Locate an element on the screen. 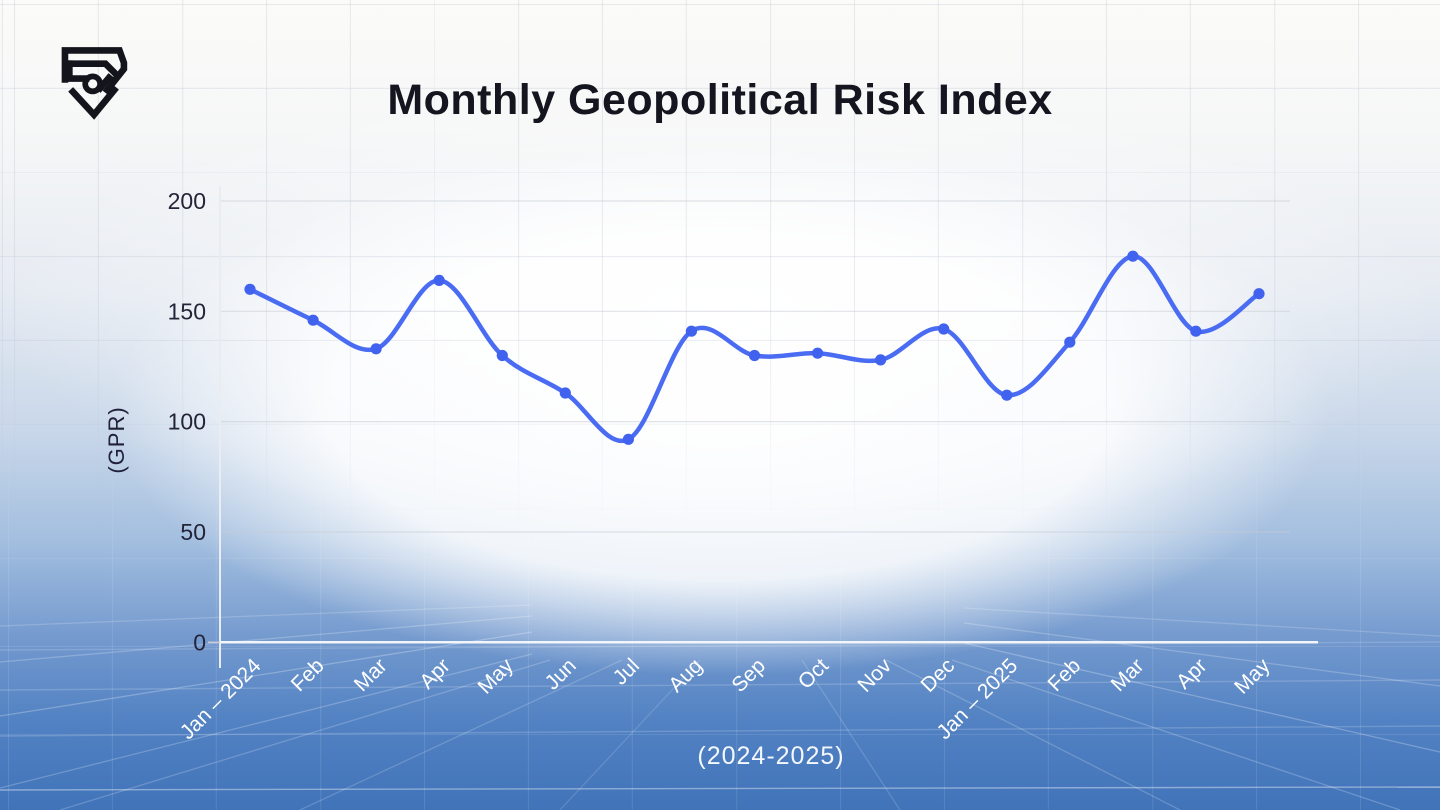  y-tick-label-200: 200 is located at coordinates (187, 201).